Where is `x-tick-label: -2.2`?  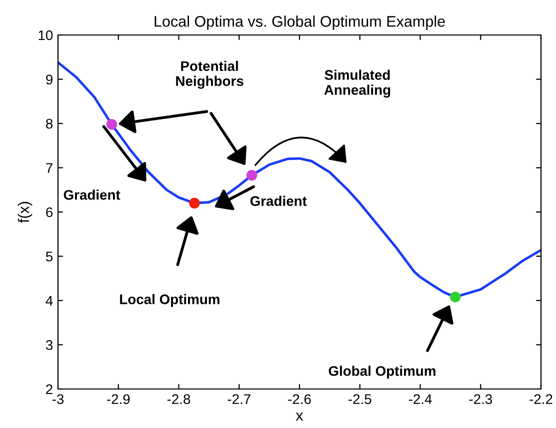
x-tick-label: -2.2 is located at coordinates (541, 399).